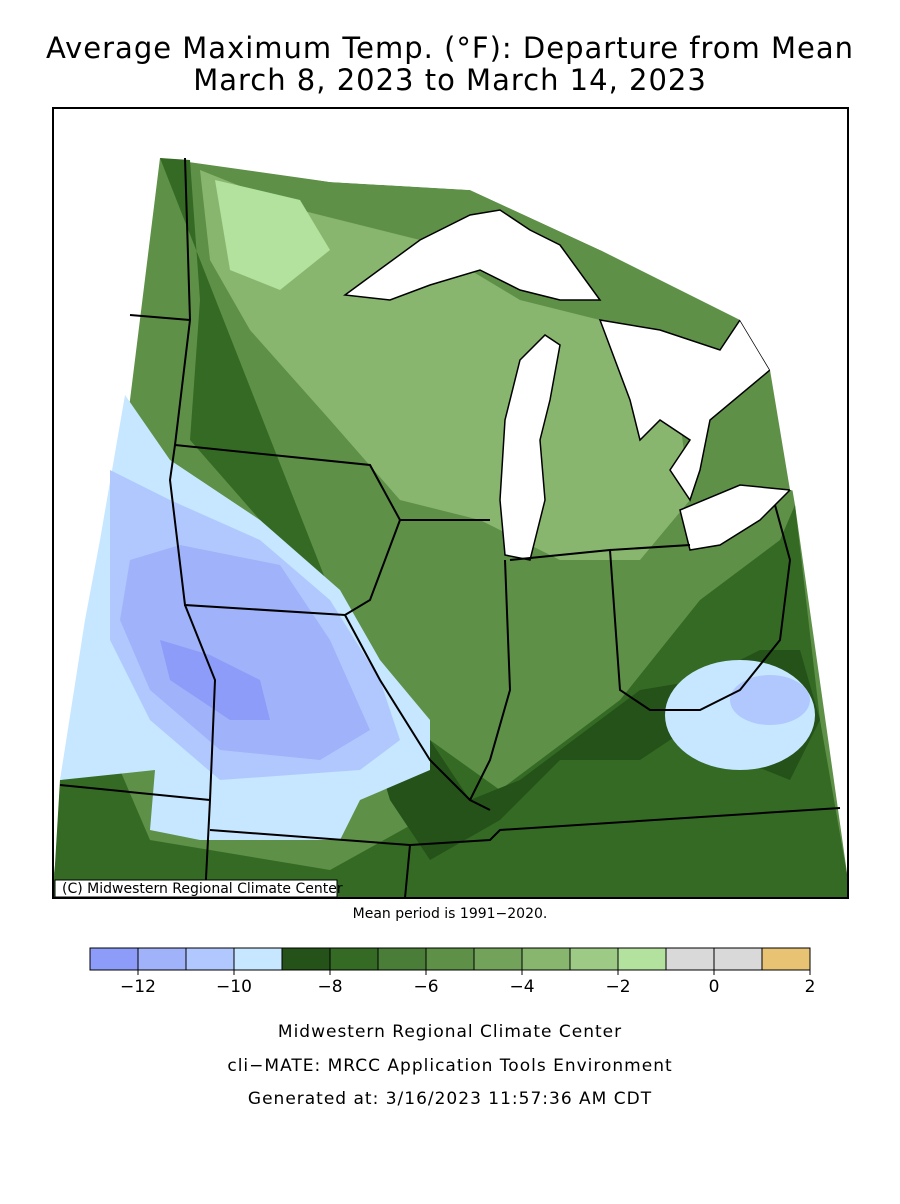  What do you see at coordinates (272, 235) in the screenshot?
I see `lighter-band` at bounding box center [272, 235].